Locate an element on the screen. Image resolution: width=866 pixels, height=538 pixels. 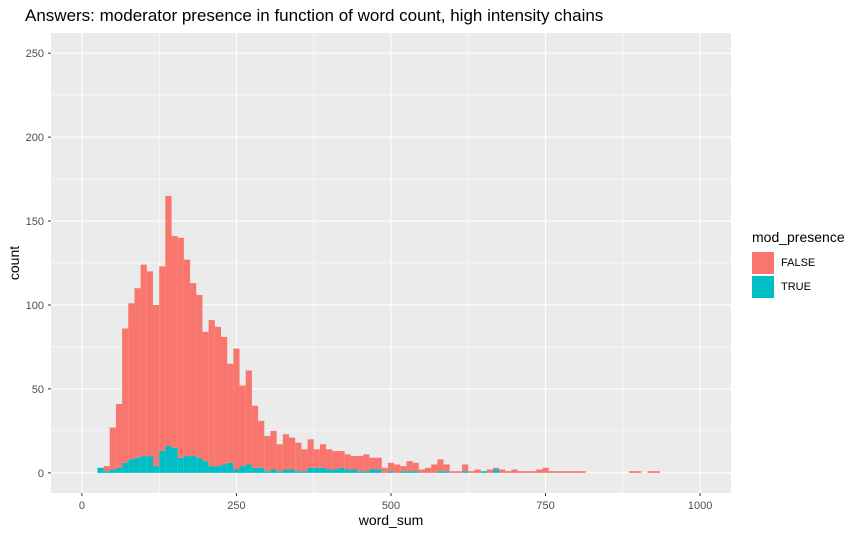
legend-item-false: FALSE is located at coordinates (798, 263).